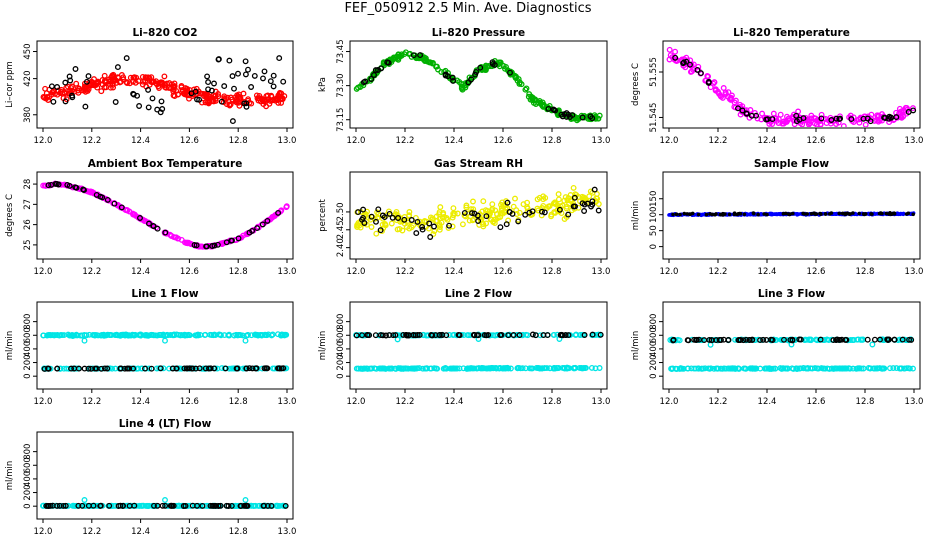  Describe the element at coordinates (28, 335) in the screenshot. I see `y-tick-label: 600` at that location.